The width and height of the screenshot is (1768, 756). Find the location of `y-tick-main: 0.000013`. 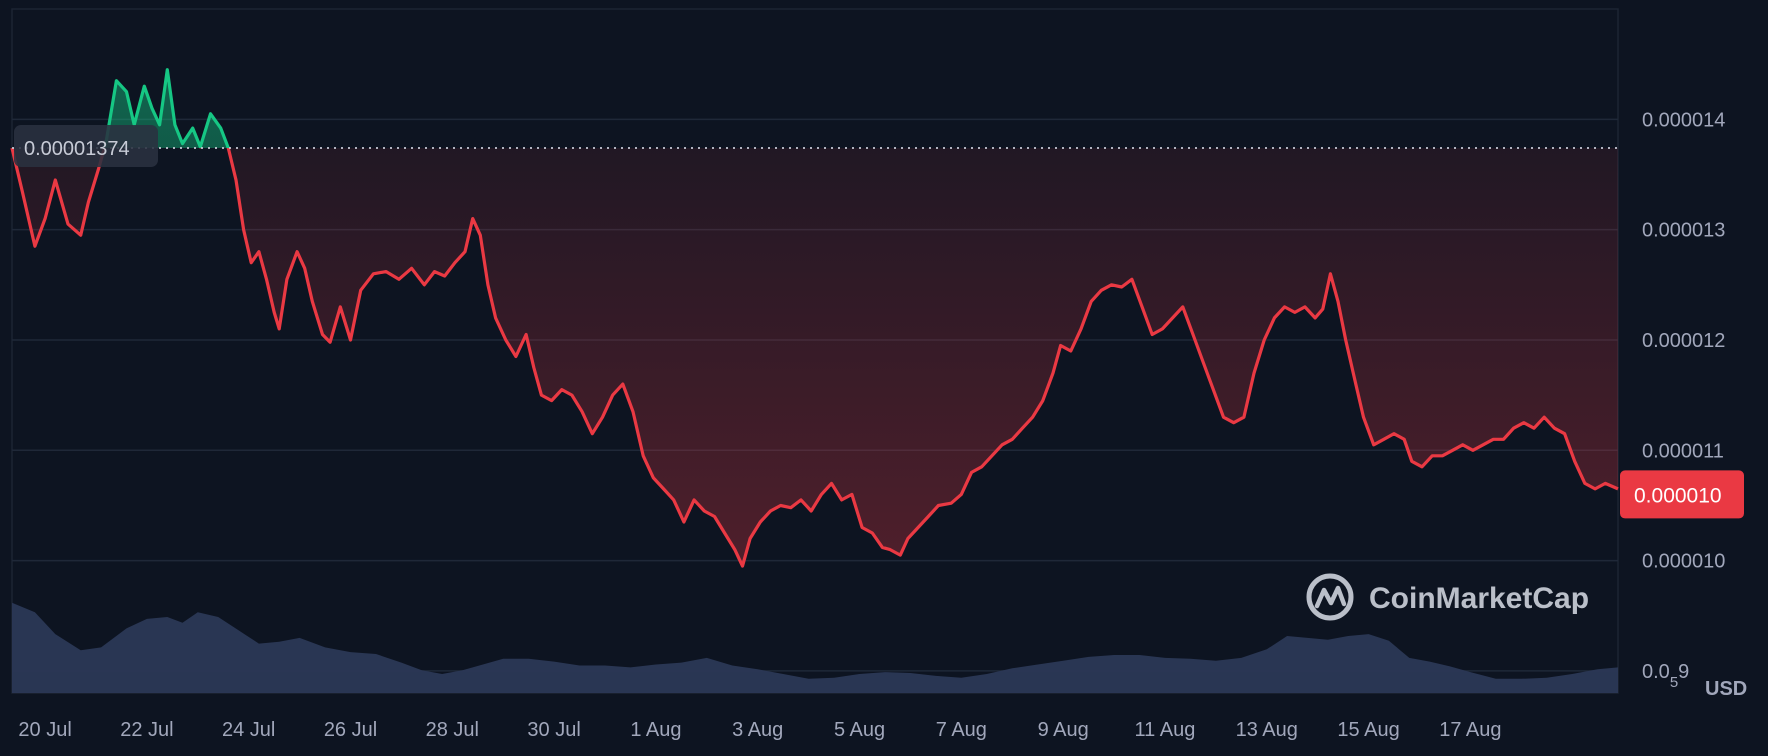

y-tick-main: 0.000013 is located at coordinates (1683, 231).